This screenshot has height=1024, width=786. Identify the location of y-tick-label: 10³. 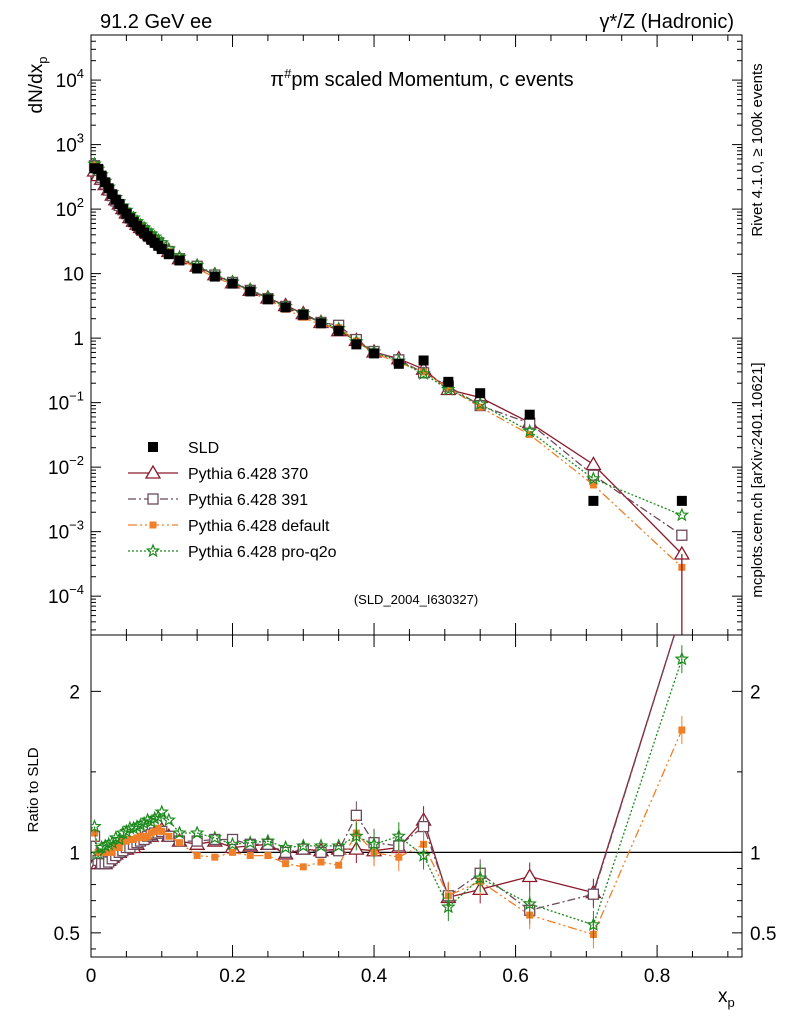
(70, 144).